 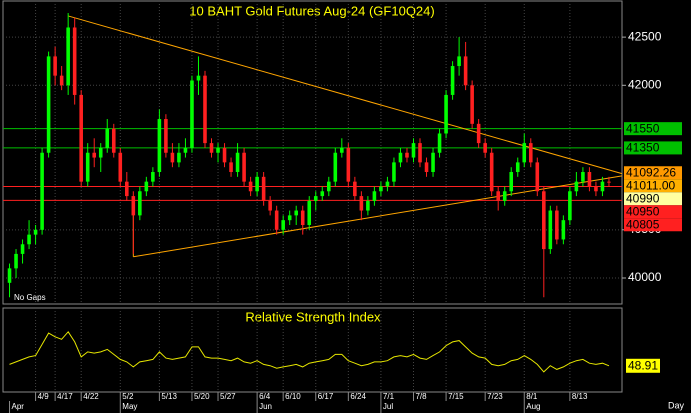 What do you see at coordinates (643, 211) in the screenshot?
I see `price-label: 40950` at bounding box center [643, 211].